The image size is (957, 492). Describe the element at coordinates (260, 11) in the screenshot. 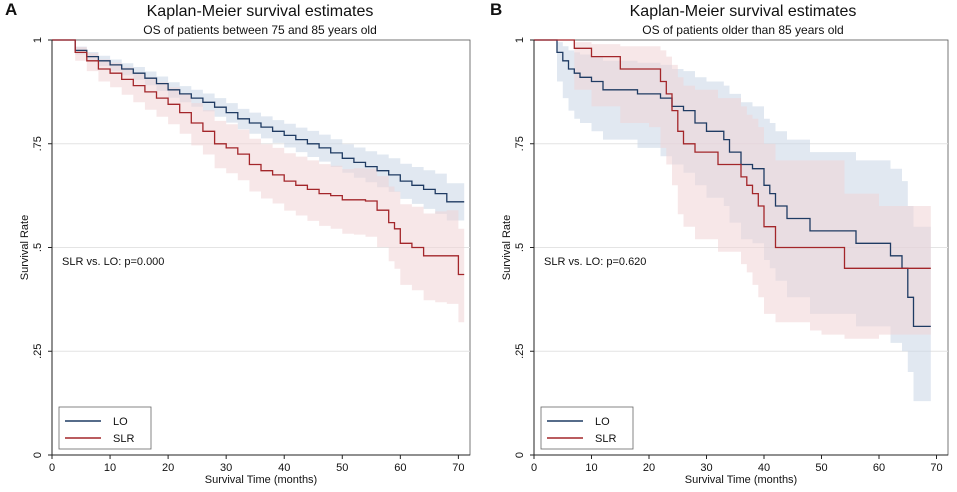

I see `panel-a-title: Kaplan-Meier survival estimates` at that location.